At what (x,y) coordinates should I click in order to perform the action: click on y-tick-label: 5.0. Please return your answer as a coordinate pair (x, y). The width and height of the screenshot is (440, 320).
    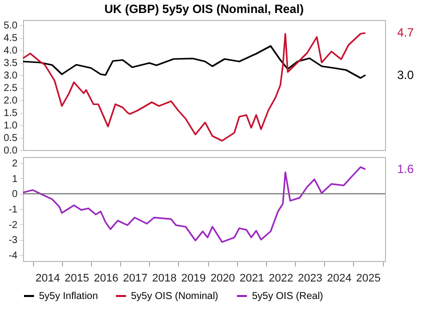
    Looking at the image, I should click on (11, 26).